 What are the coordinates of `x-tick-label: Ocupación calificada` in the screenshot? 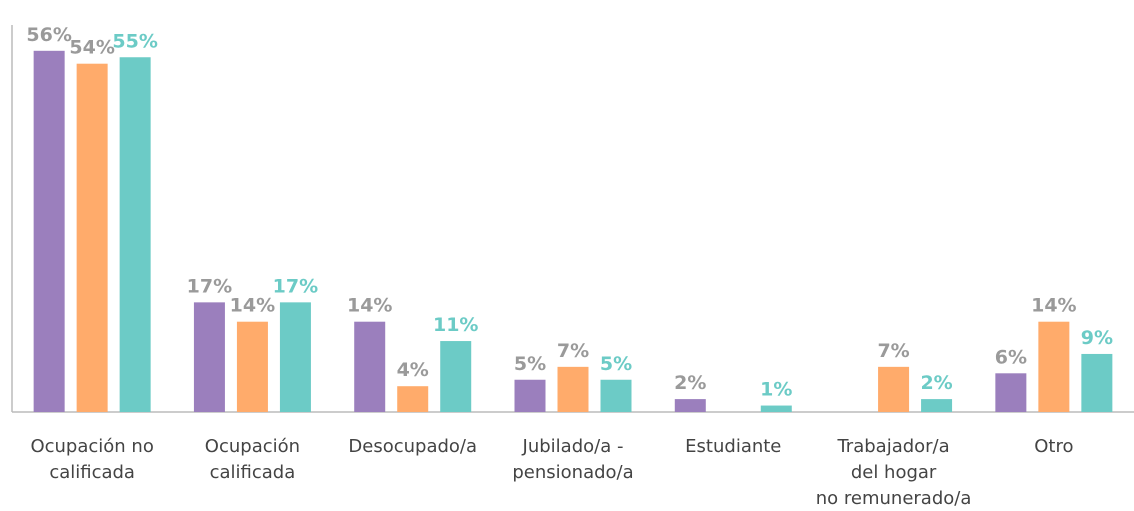 It's located at (252, 459).